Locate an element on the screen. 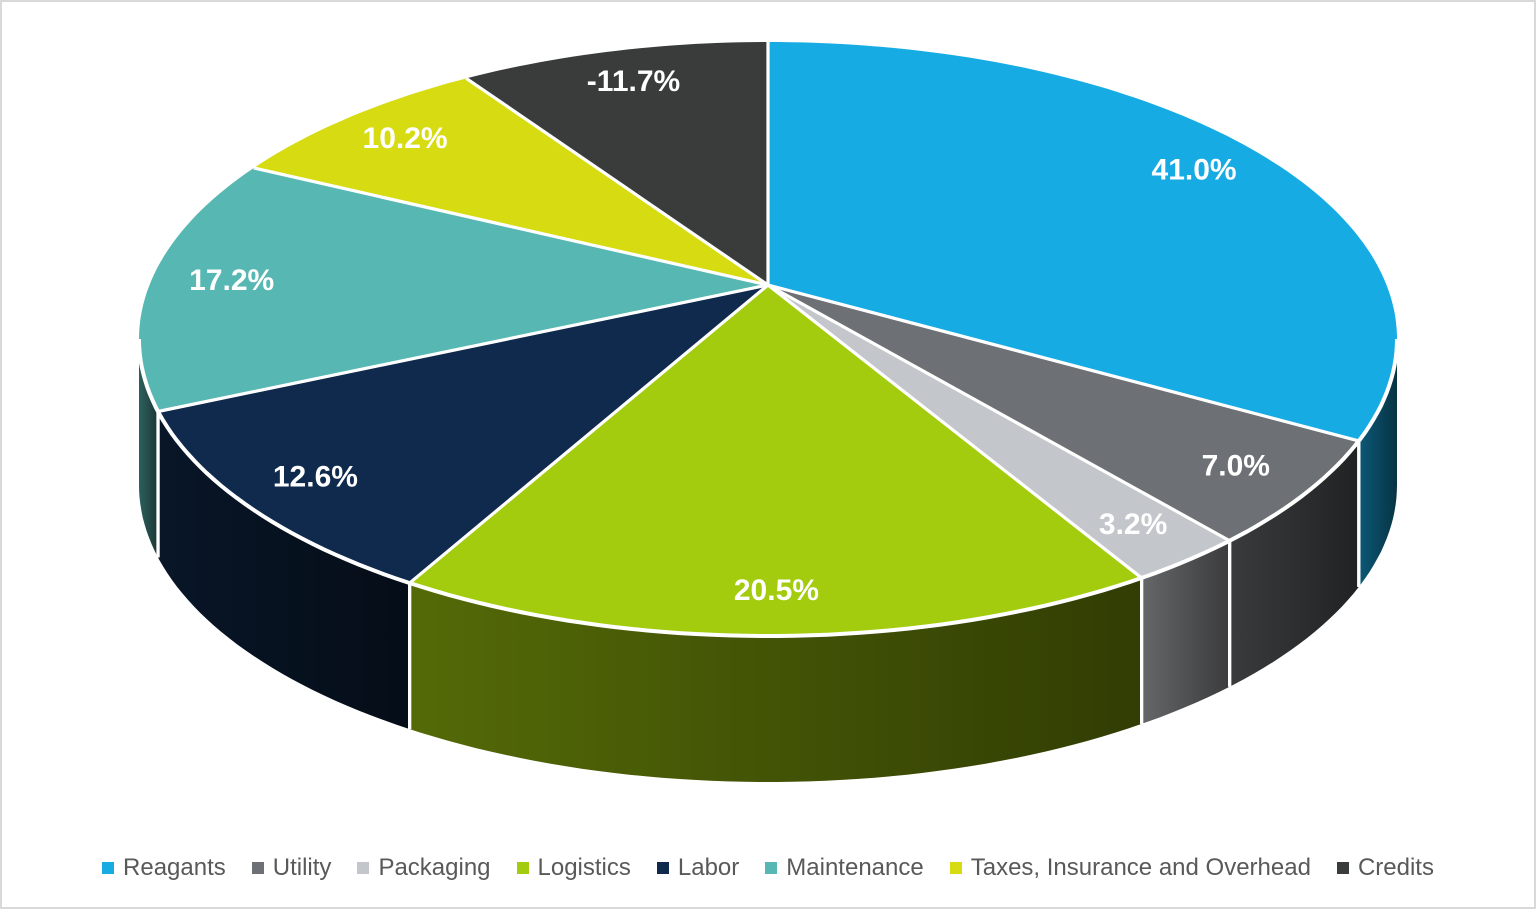  pie-slice-credits is located at coordinates (617, 163).